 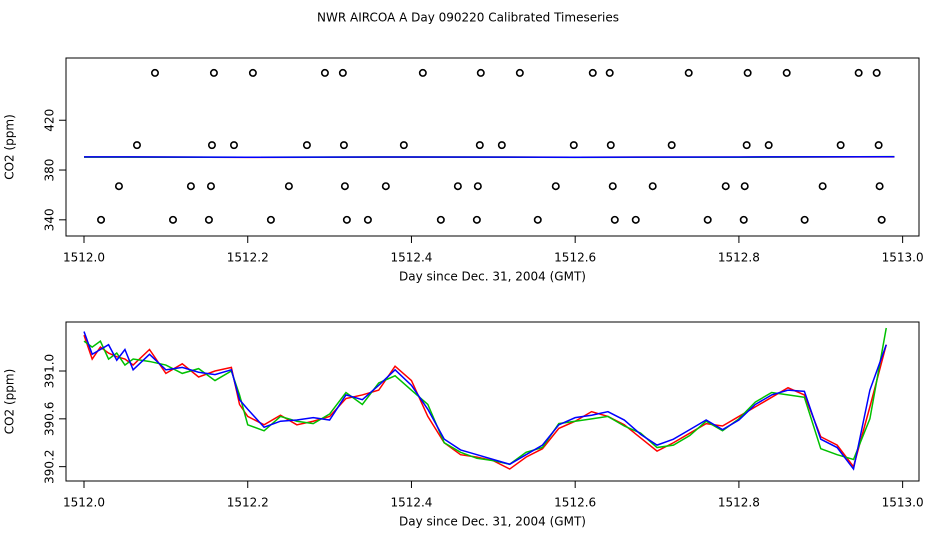 I want to click on y-tick-label: 390.6, so click(x=50, y=419).